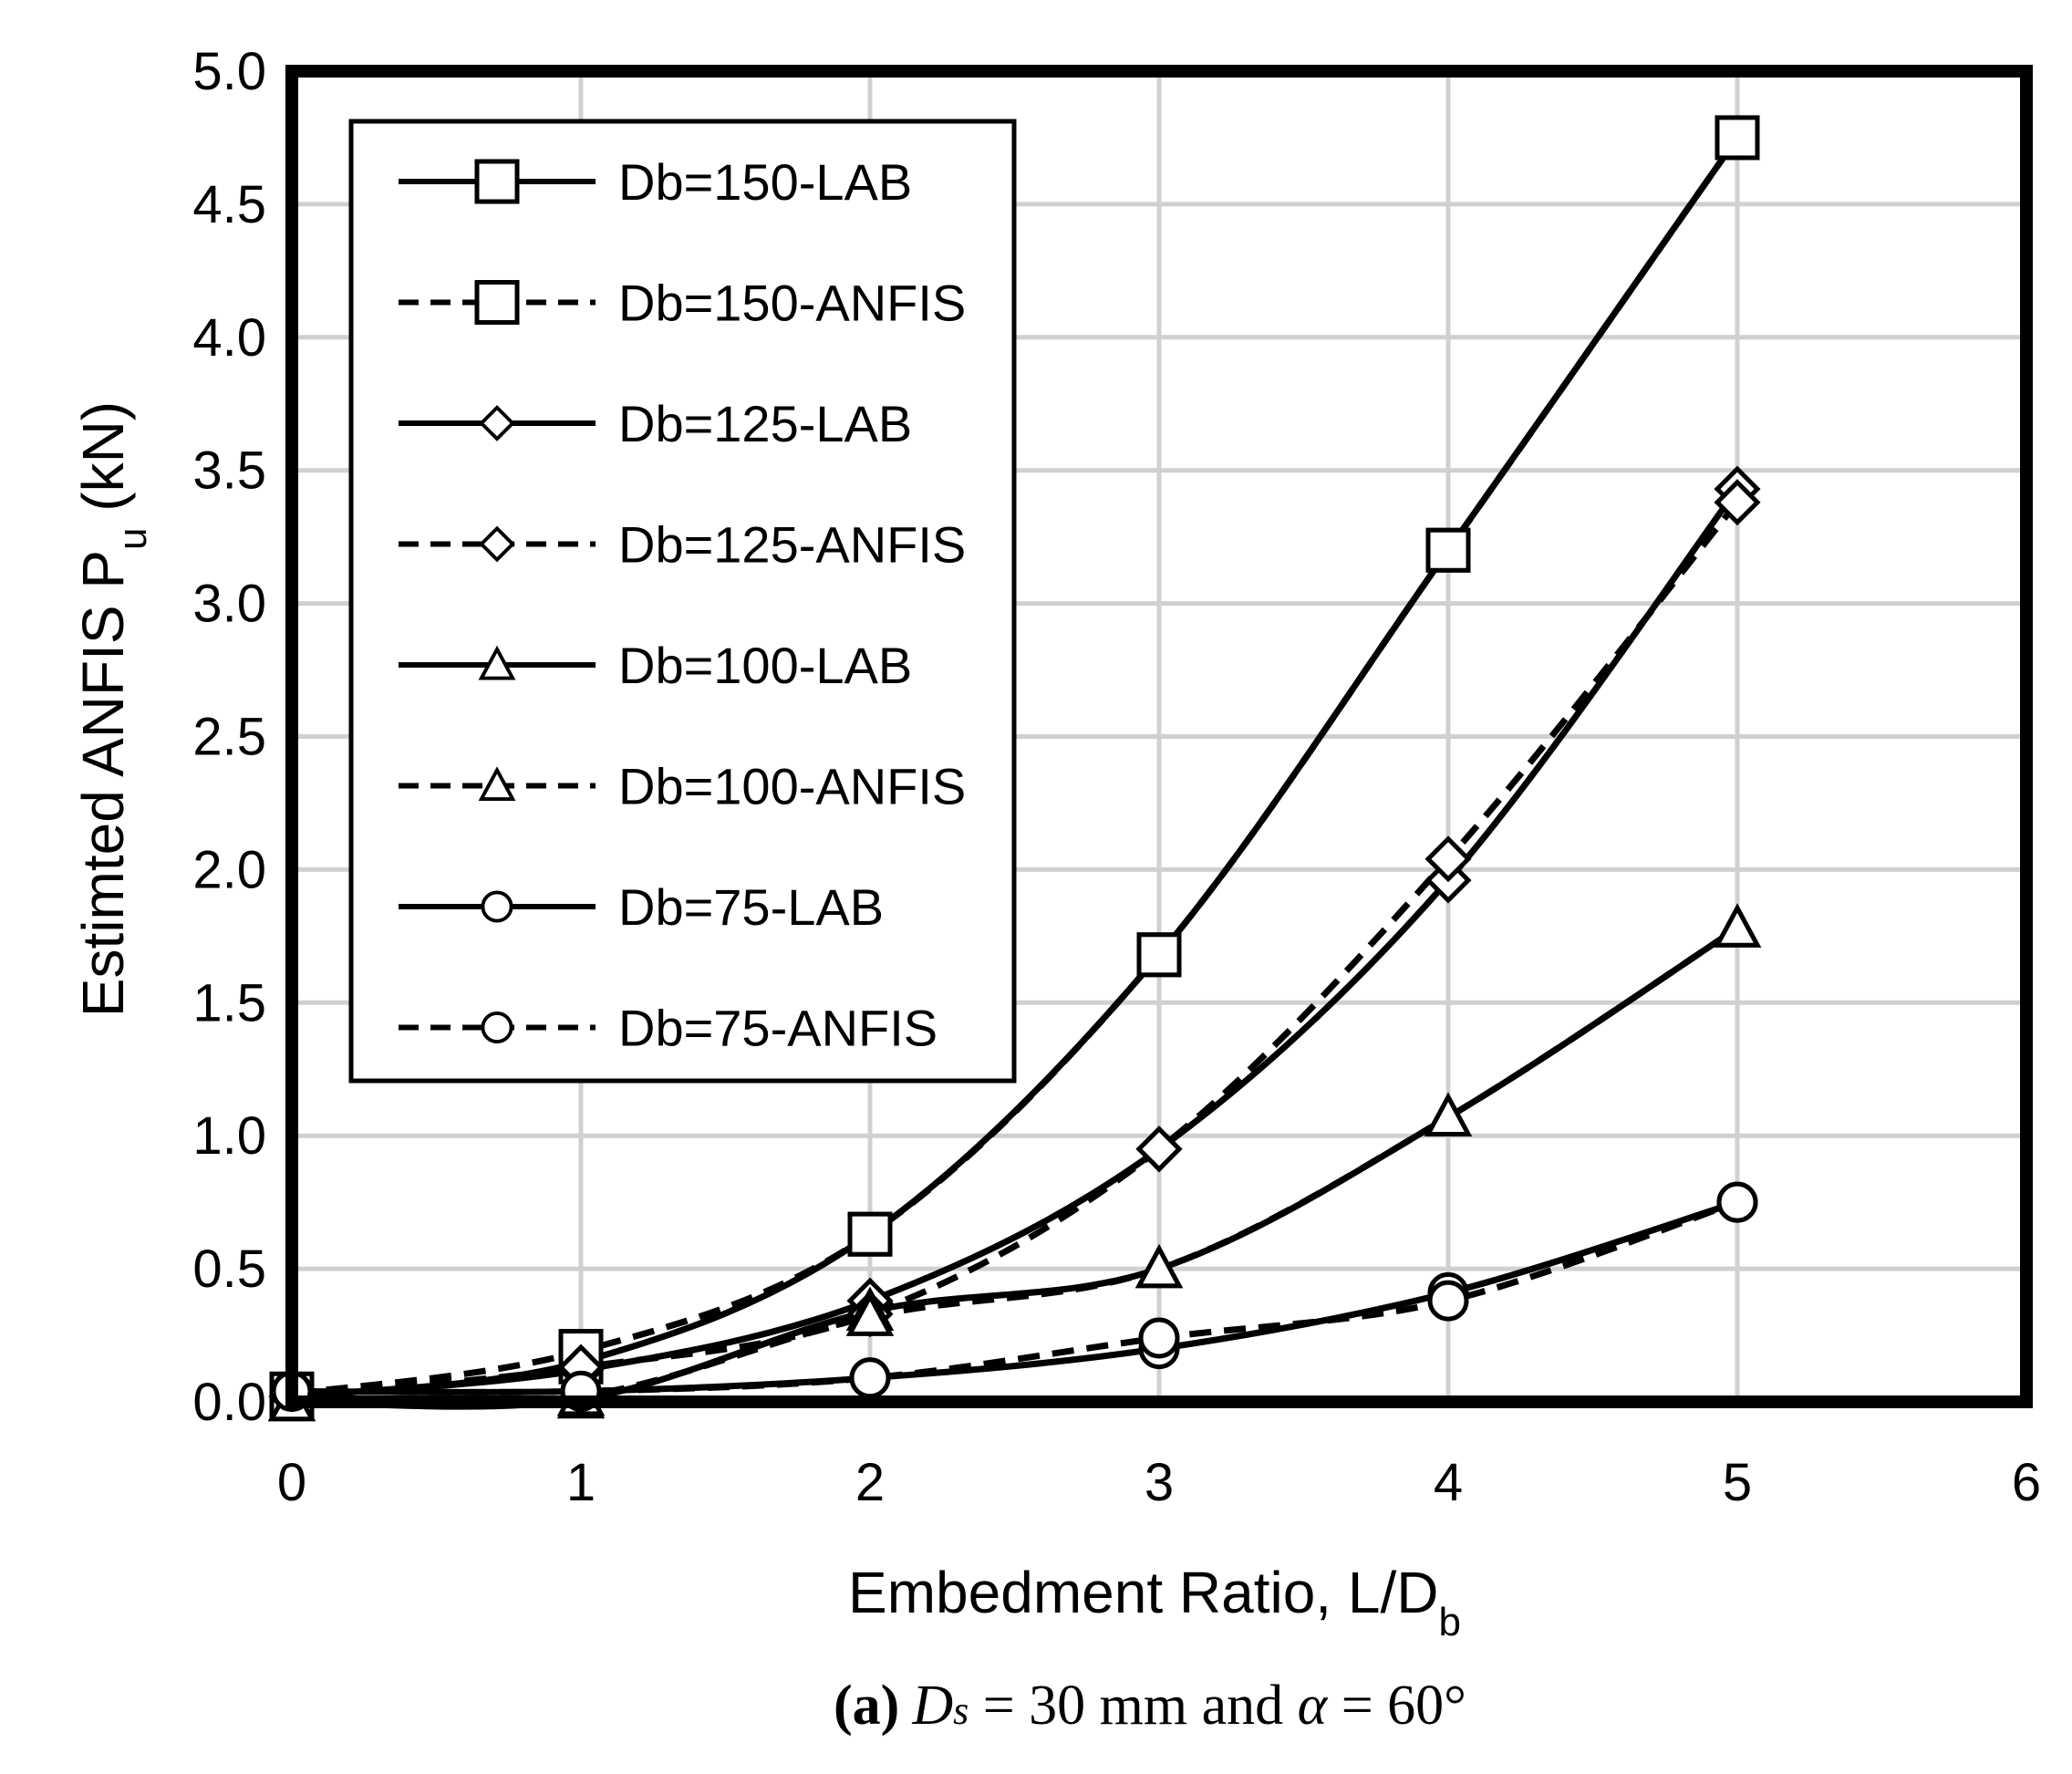  Describe the element at coordinates (103, 464) in the screenshot. I see `y-axis-title-units: (kN)` at that location.